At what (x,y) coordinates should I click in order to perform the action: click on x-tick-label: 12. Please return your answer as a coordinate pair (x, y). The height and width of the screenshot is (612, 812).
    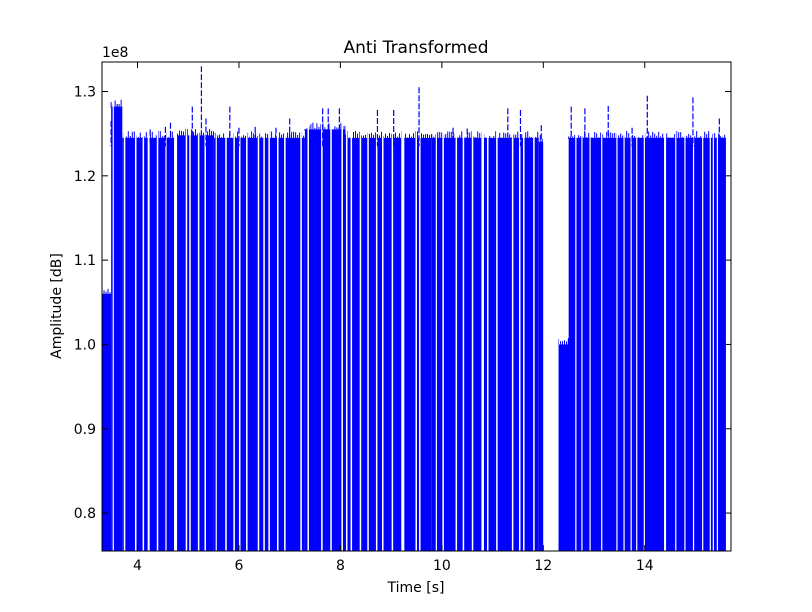
    Looking at the image, I should click on (543, 566).